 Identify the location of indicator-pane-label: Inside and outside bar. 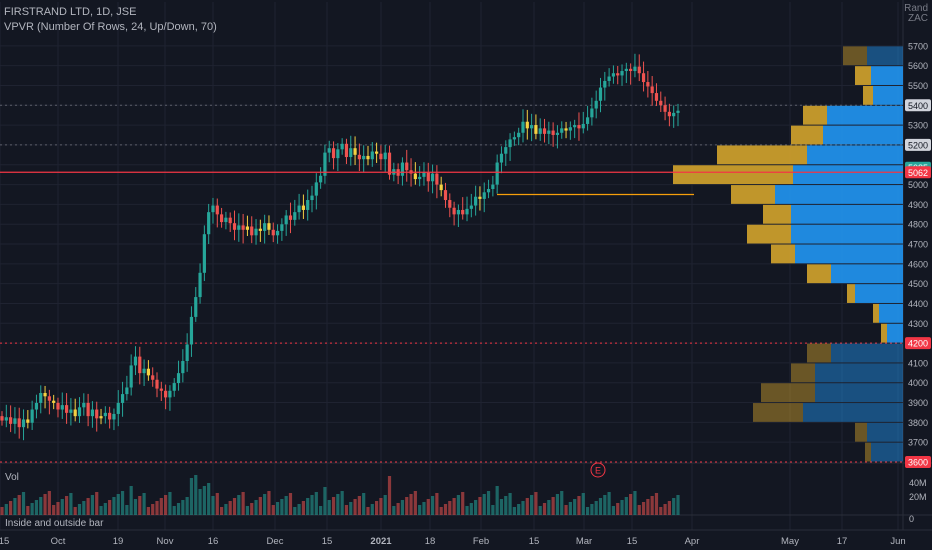
(54, 523).